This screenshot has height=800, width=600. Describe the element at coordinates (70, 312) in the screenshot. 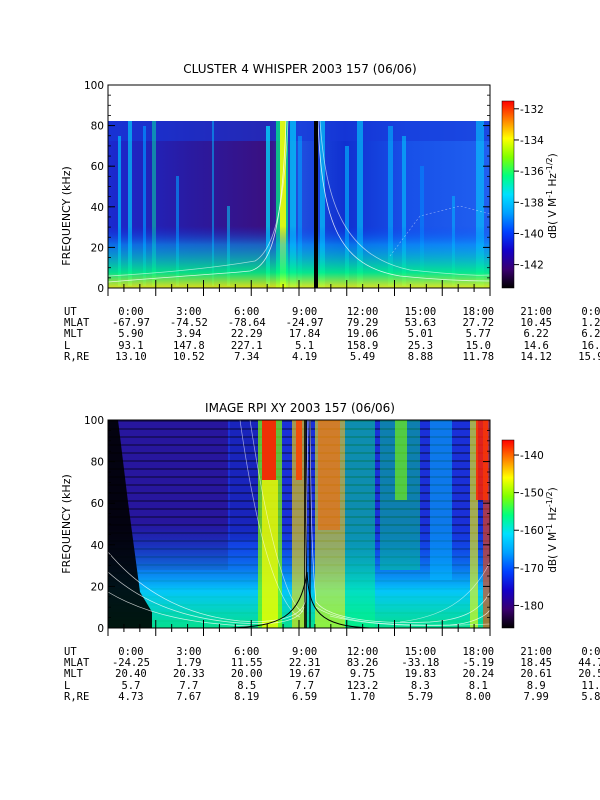

I see `panel1-ephemeris-label: UT` at that location.